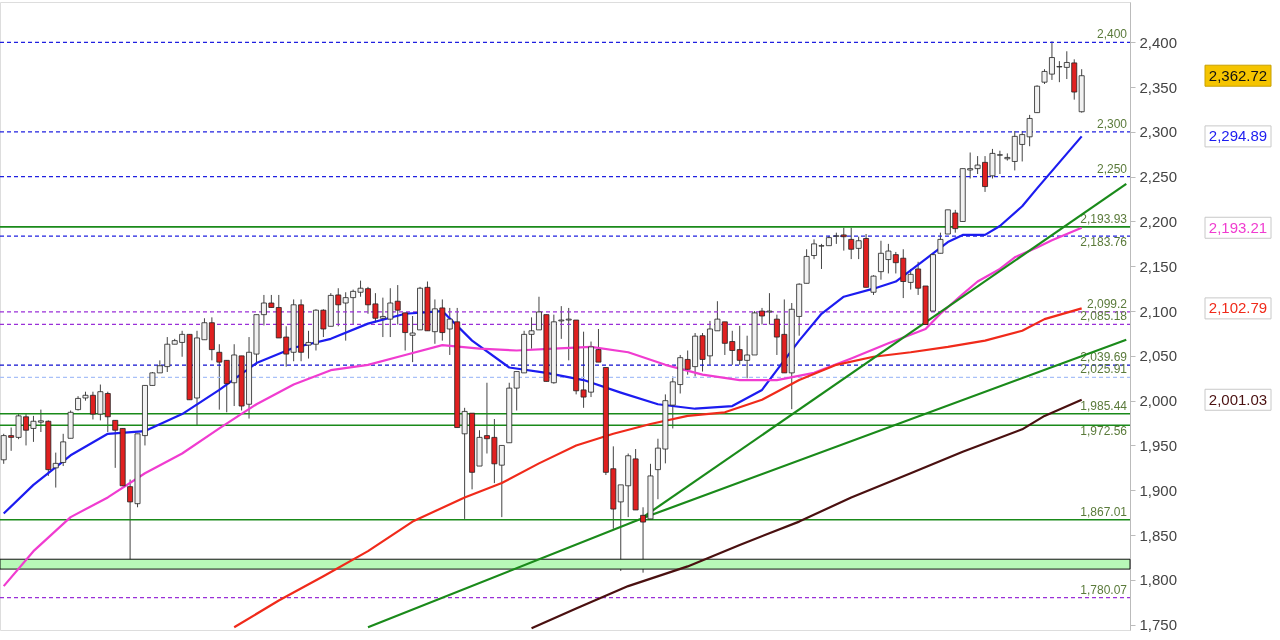 The width and height of the screenshot is (1280, 640). What do you see at coordinates (1104, 511) in the screenshot?
I see `ref-line-label: 1,867.01` at bounding box center [1104, 511].